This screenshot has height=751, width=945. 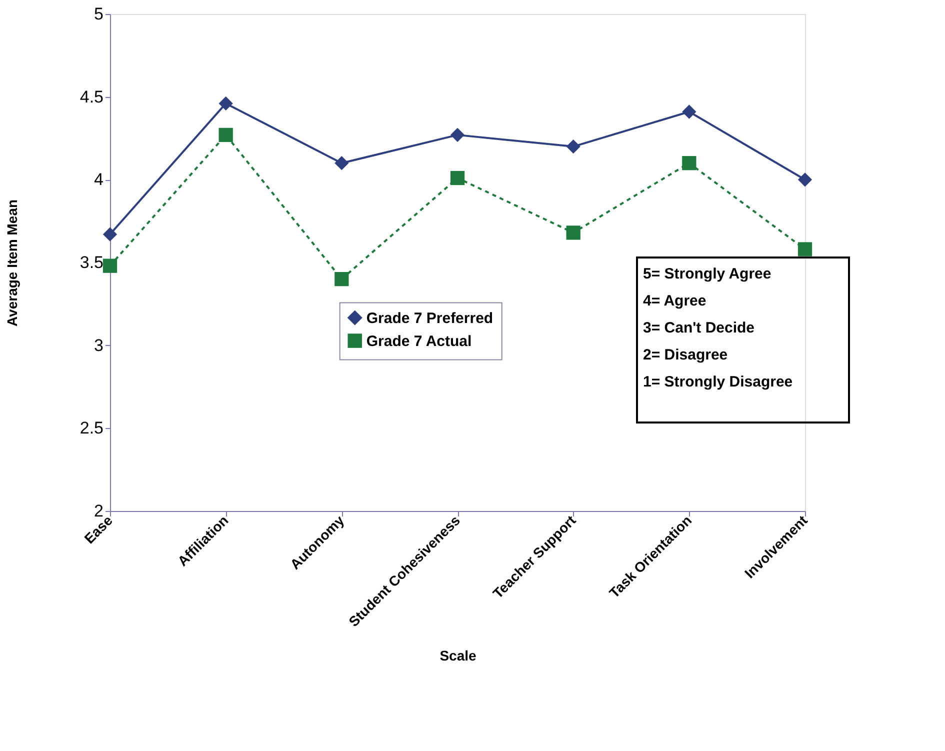 What do you see at coordinates (99, 511) in the screenshot?
I see `y-tick-label: 2` at bounding box center [99, 511].